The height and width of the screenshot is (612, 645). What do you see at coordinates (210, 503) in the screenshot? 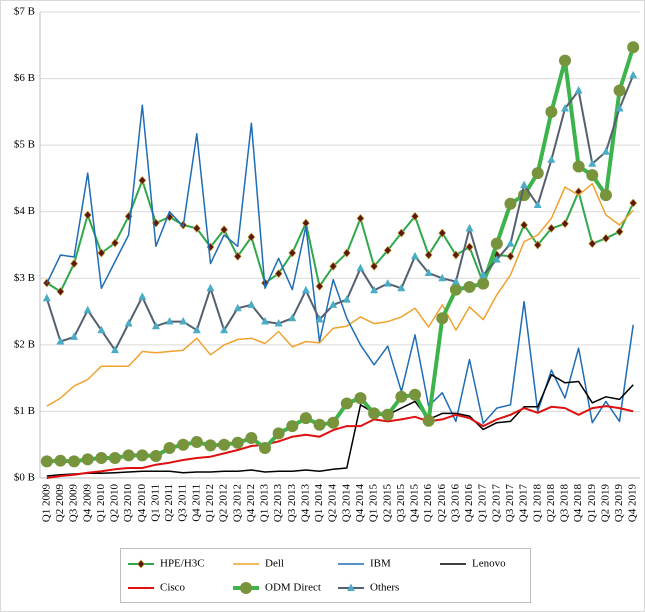
I see `x-tick-label: Q1 2012` at bounding box center [210, 503].